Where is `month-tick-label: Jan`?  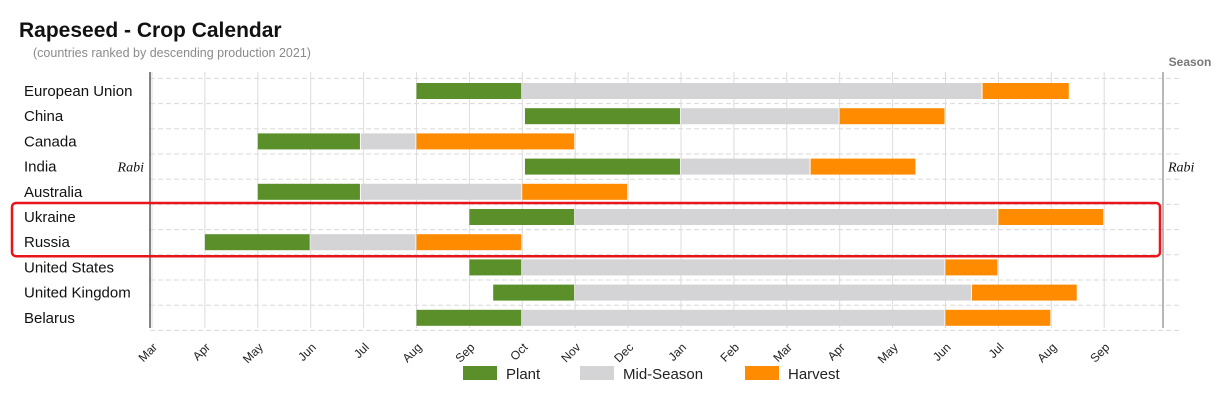
month-tick-label: Jan is located at coordinates (678, 352).